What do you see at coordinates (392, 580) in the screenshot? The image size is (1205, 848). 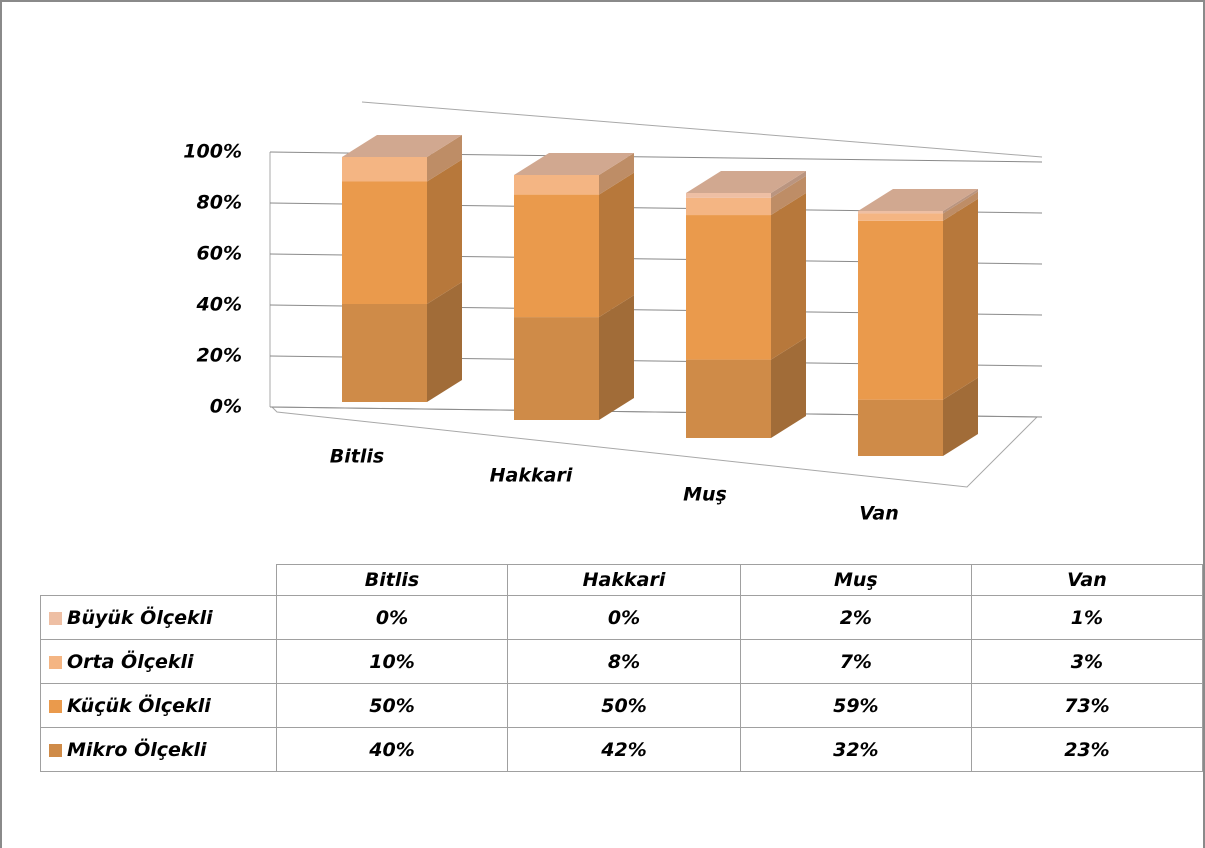 I see `table-header: Bitlis` at bounding box center [392, 580].